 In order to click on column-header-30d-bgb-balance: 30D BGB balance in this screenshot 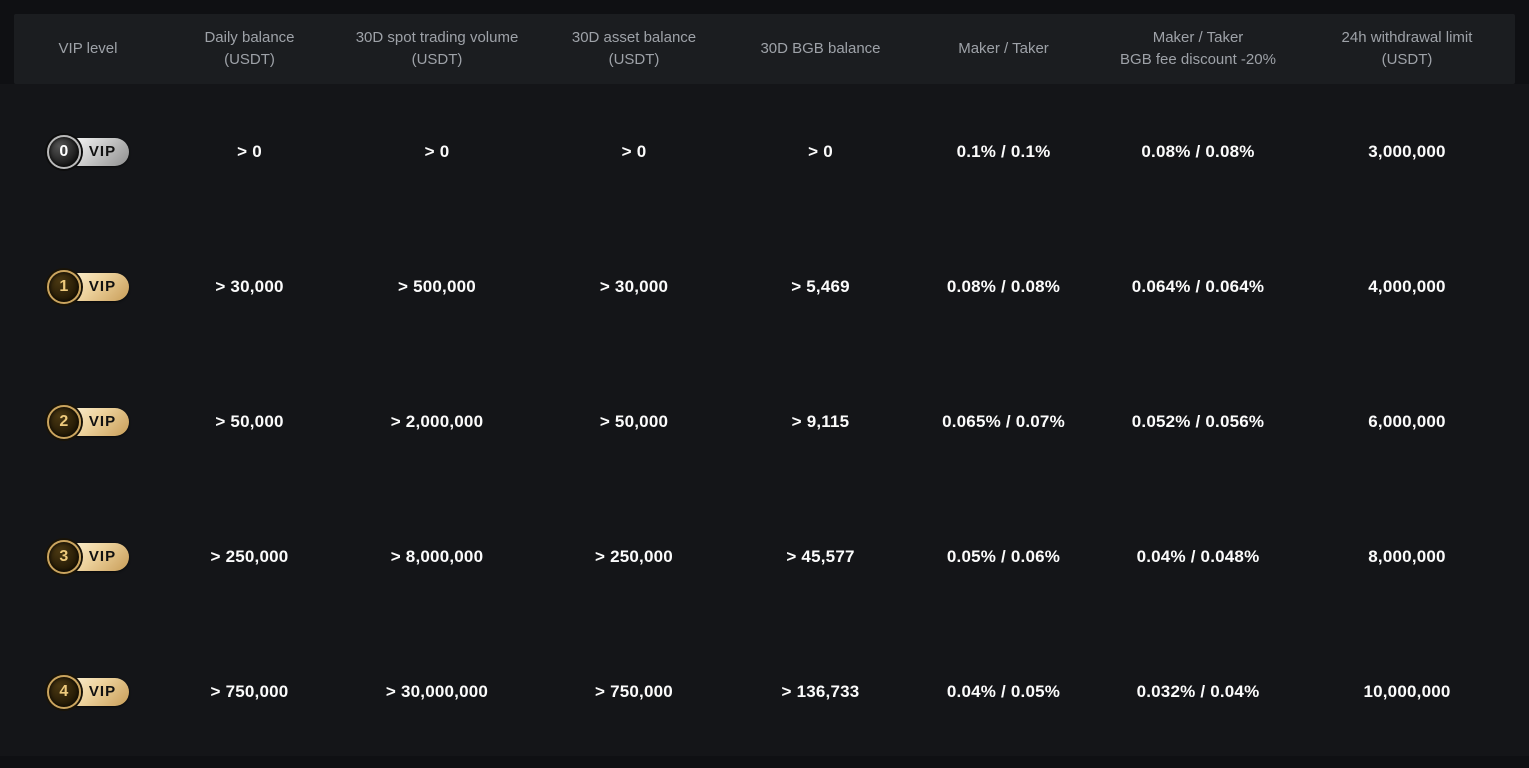, I will do `click(820, 48)`.